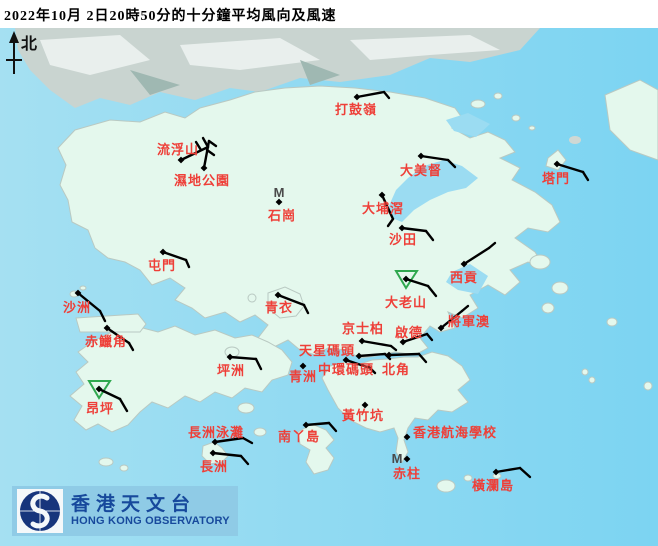  I want to click on station-label-hk-sea-school: 香港航海學校, so click(455, 432).